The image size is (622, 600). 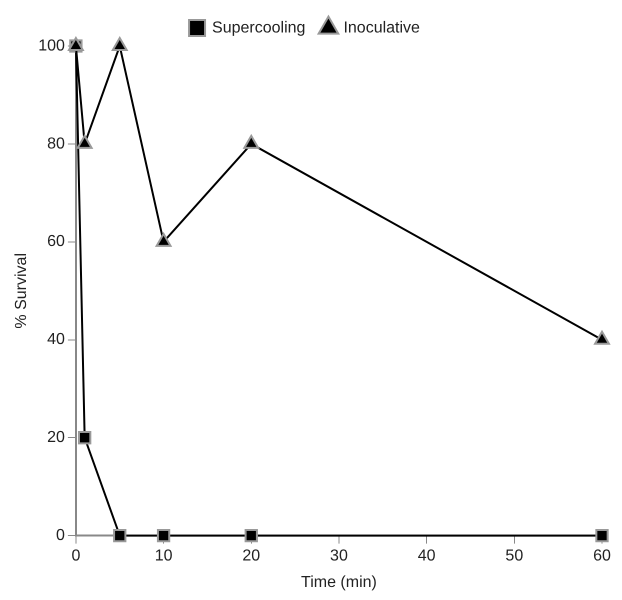 I want to click on x-tick-label: 10, so click(x=163, y=556).